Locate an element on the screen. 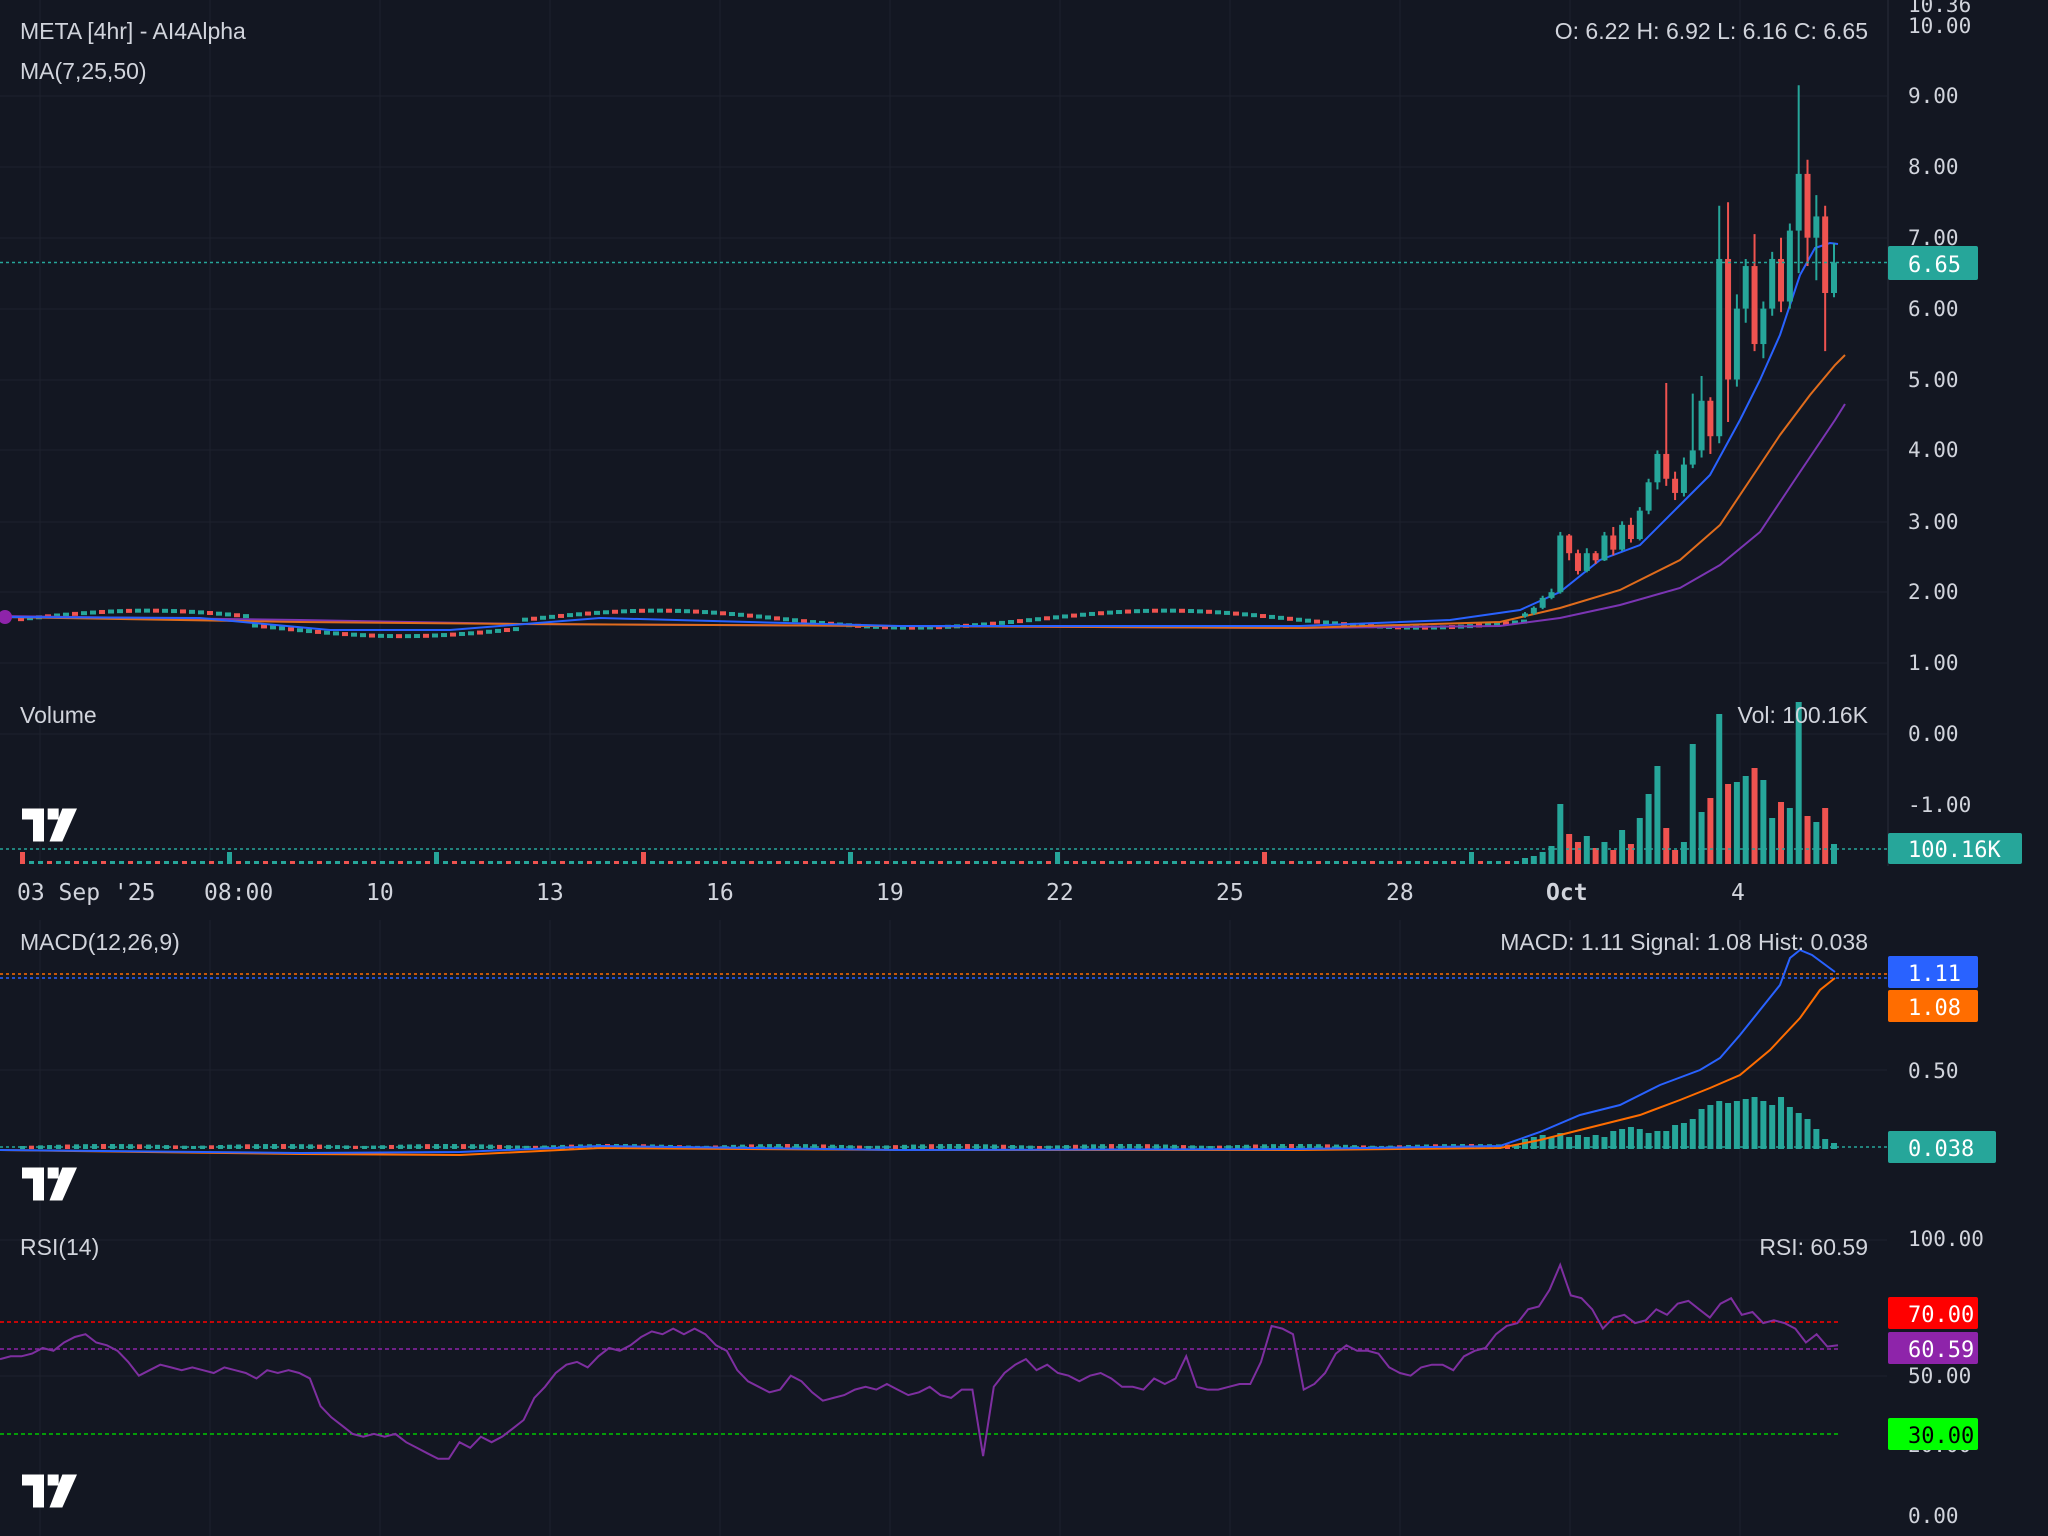 Image resolution: width=2048 pixels, height=1536 pixels. volume-readout: Vol: 100.16K is located at coordinates (1803, 715).